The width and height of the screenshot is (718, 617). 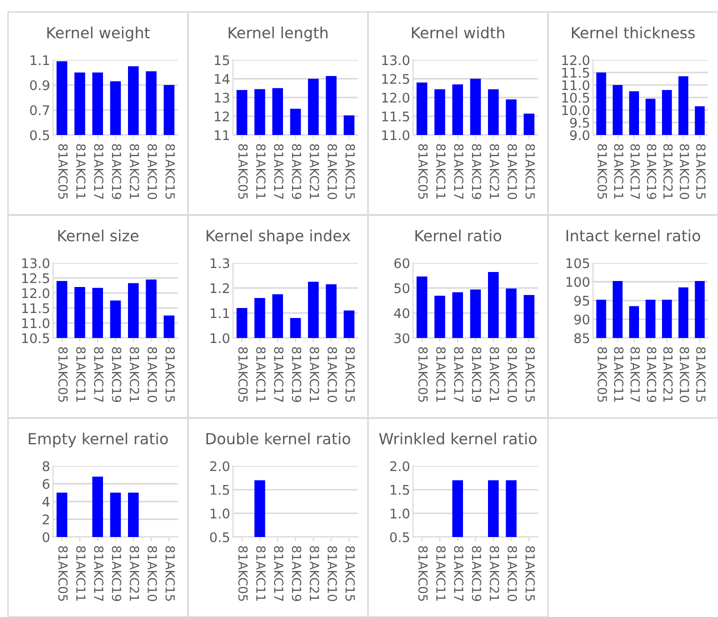 What do you see at coordinates (278, 438) in the screenshot?
I see `chart-title: Double kernel ratio` at bounding box center [278, 438].